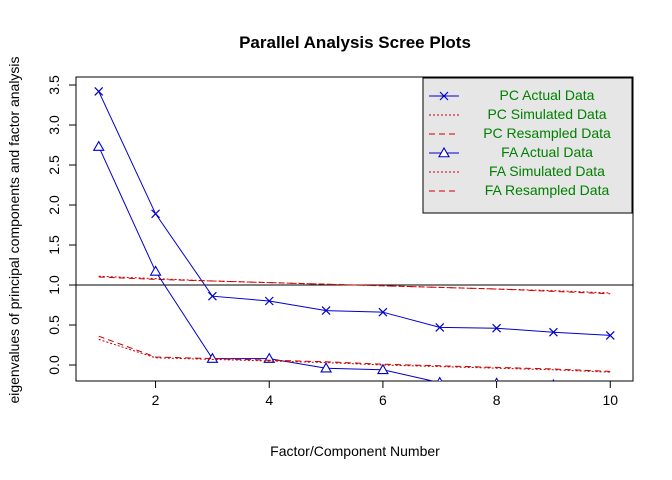 This screenshot has height=480, width=672. What do you see at coordinates (54, 85) in the screenshot?
I see `y-tick-label: 3.5` at bounding box center [54, 85].